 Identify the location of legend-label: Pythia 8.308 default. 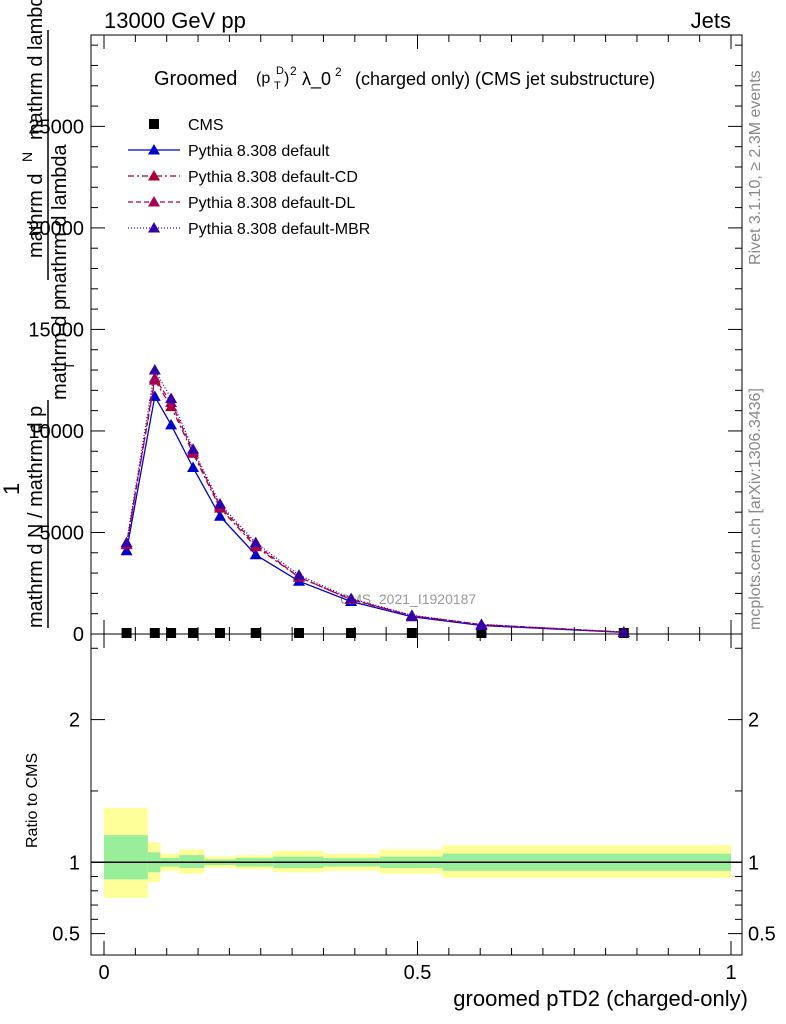
(259, 151).